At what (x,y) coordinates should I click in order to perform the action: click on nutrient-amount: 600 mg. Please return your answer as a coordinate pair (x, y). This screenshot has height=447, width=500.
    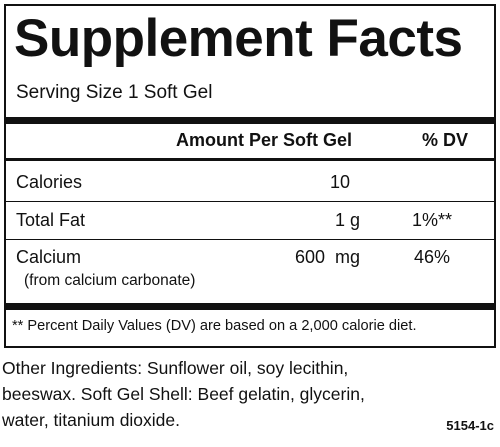
    Looking at the image, I should click on (327, 257).